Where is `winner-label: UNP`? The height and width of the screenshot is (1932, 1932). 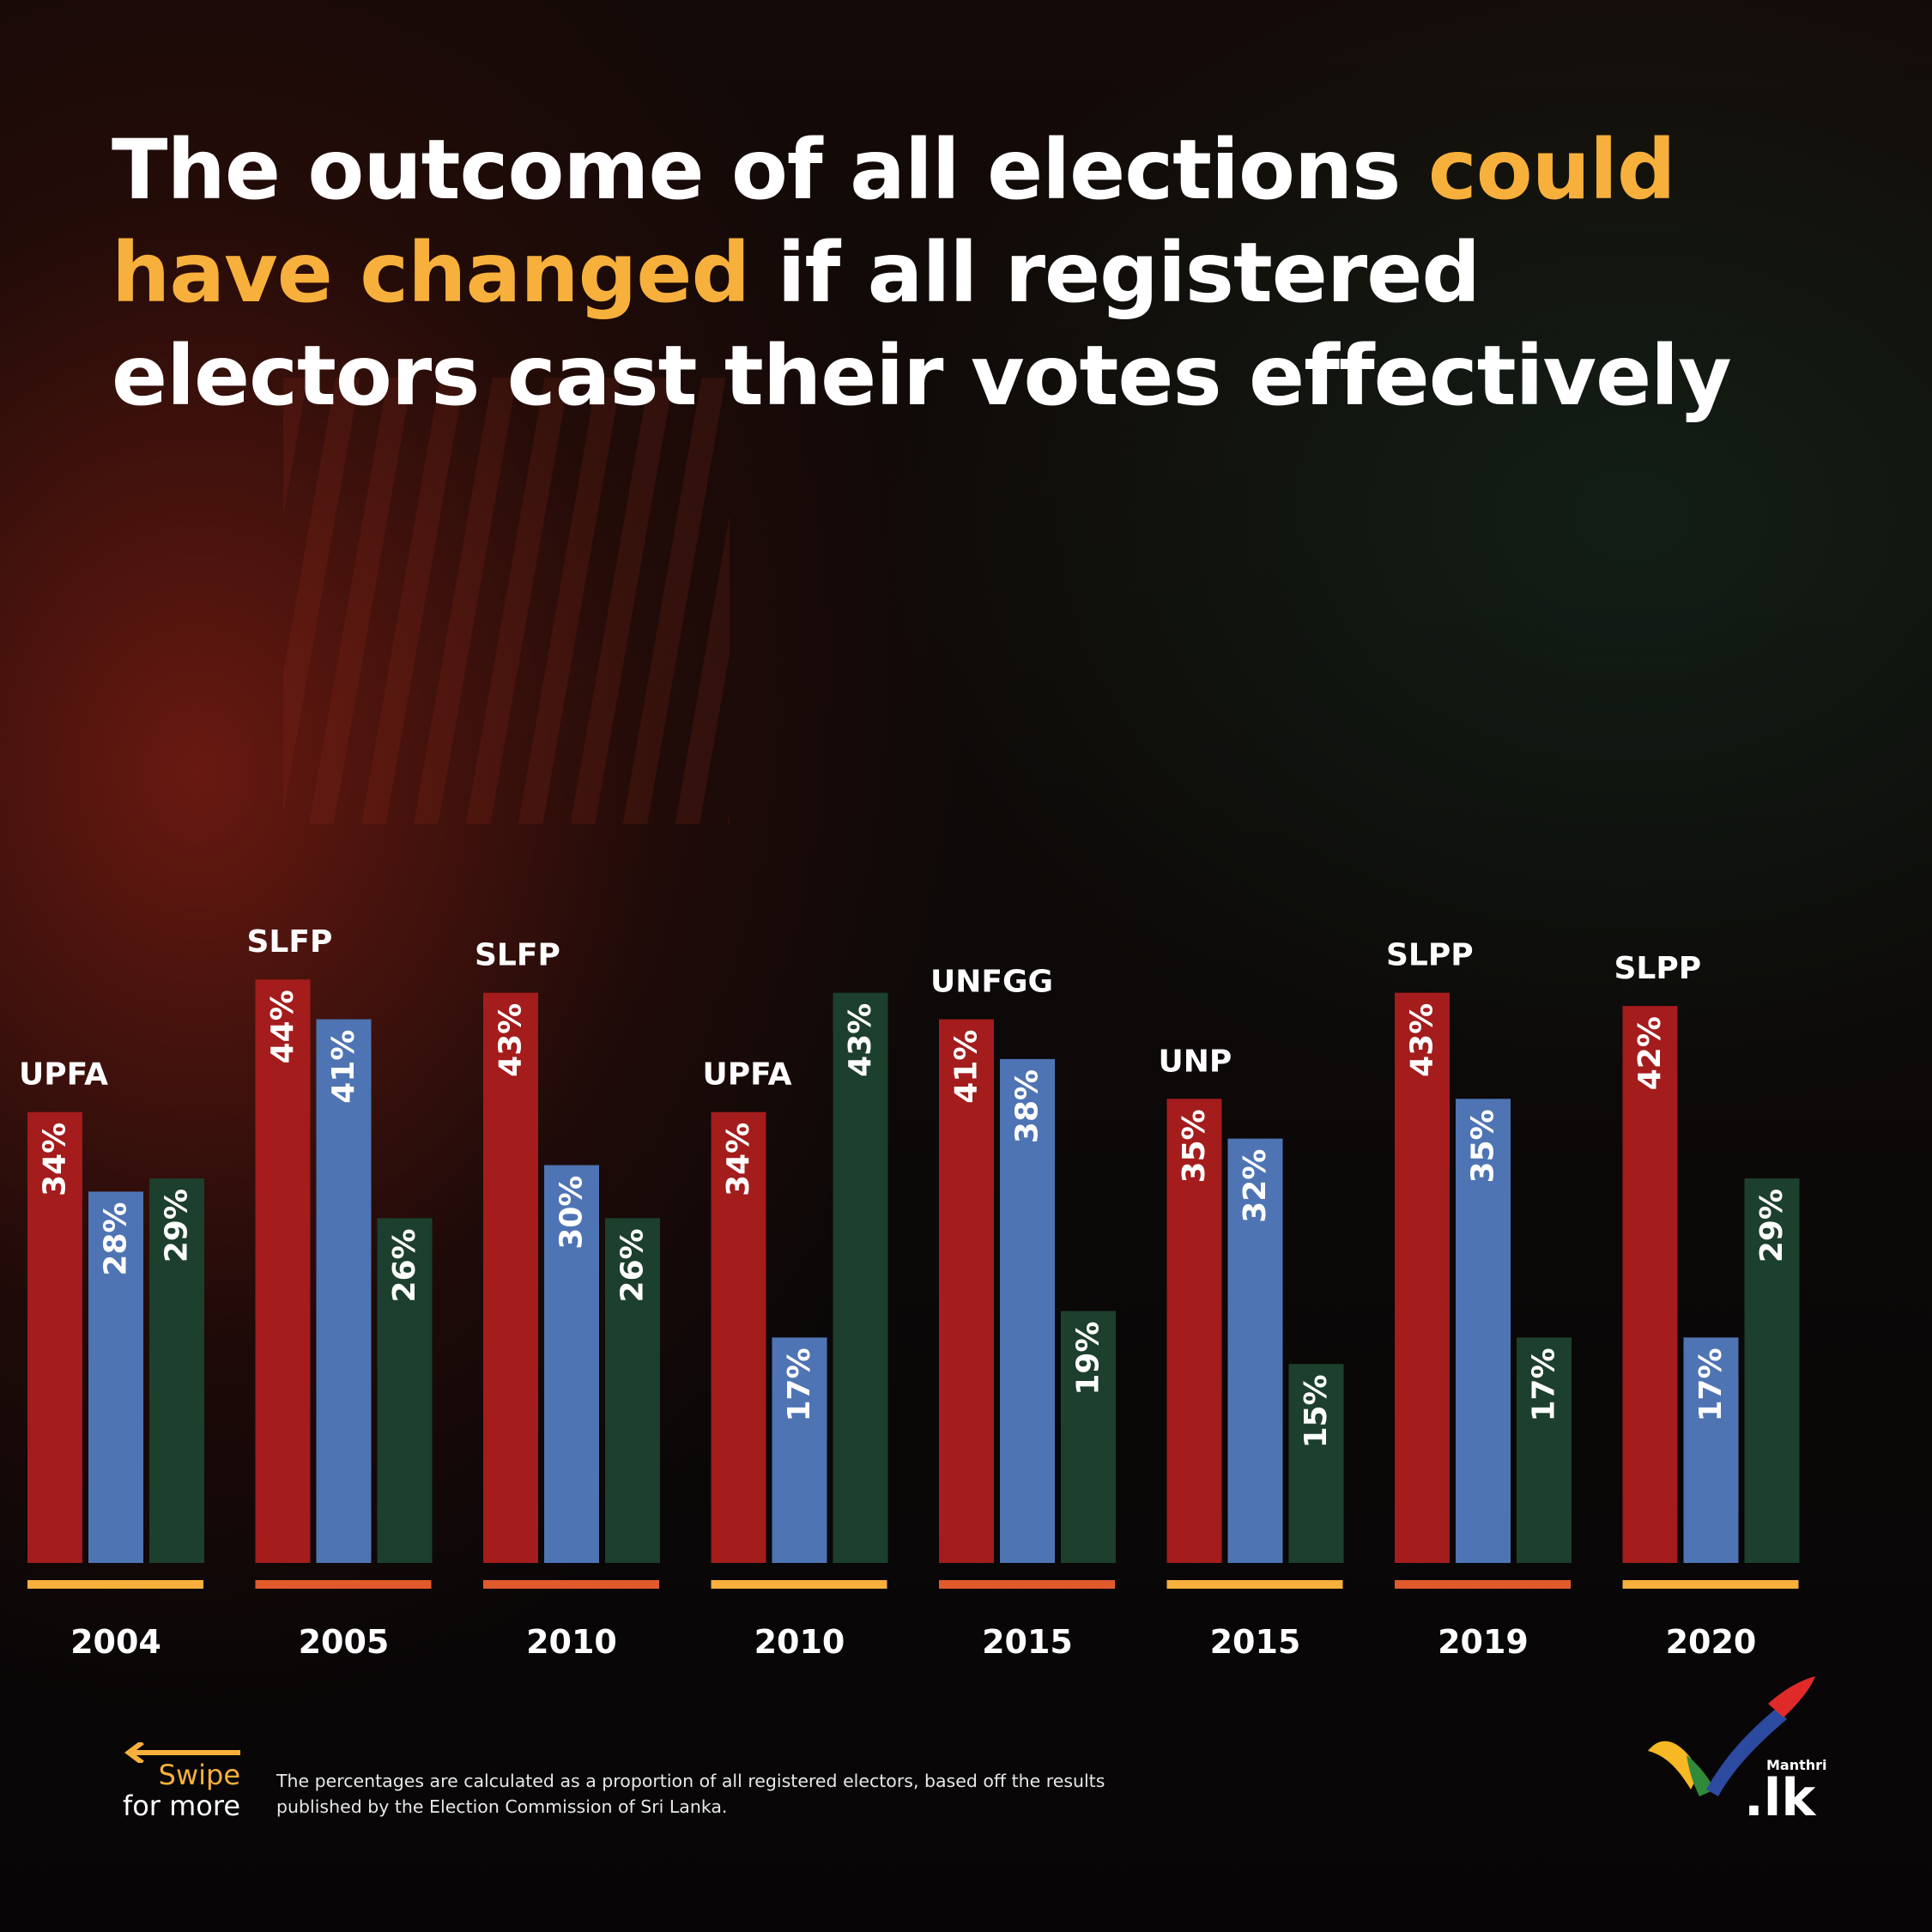 winner-label: UNP is located at coordinates (1195, 1061).